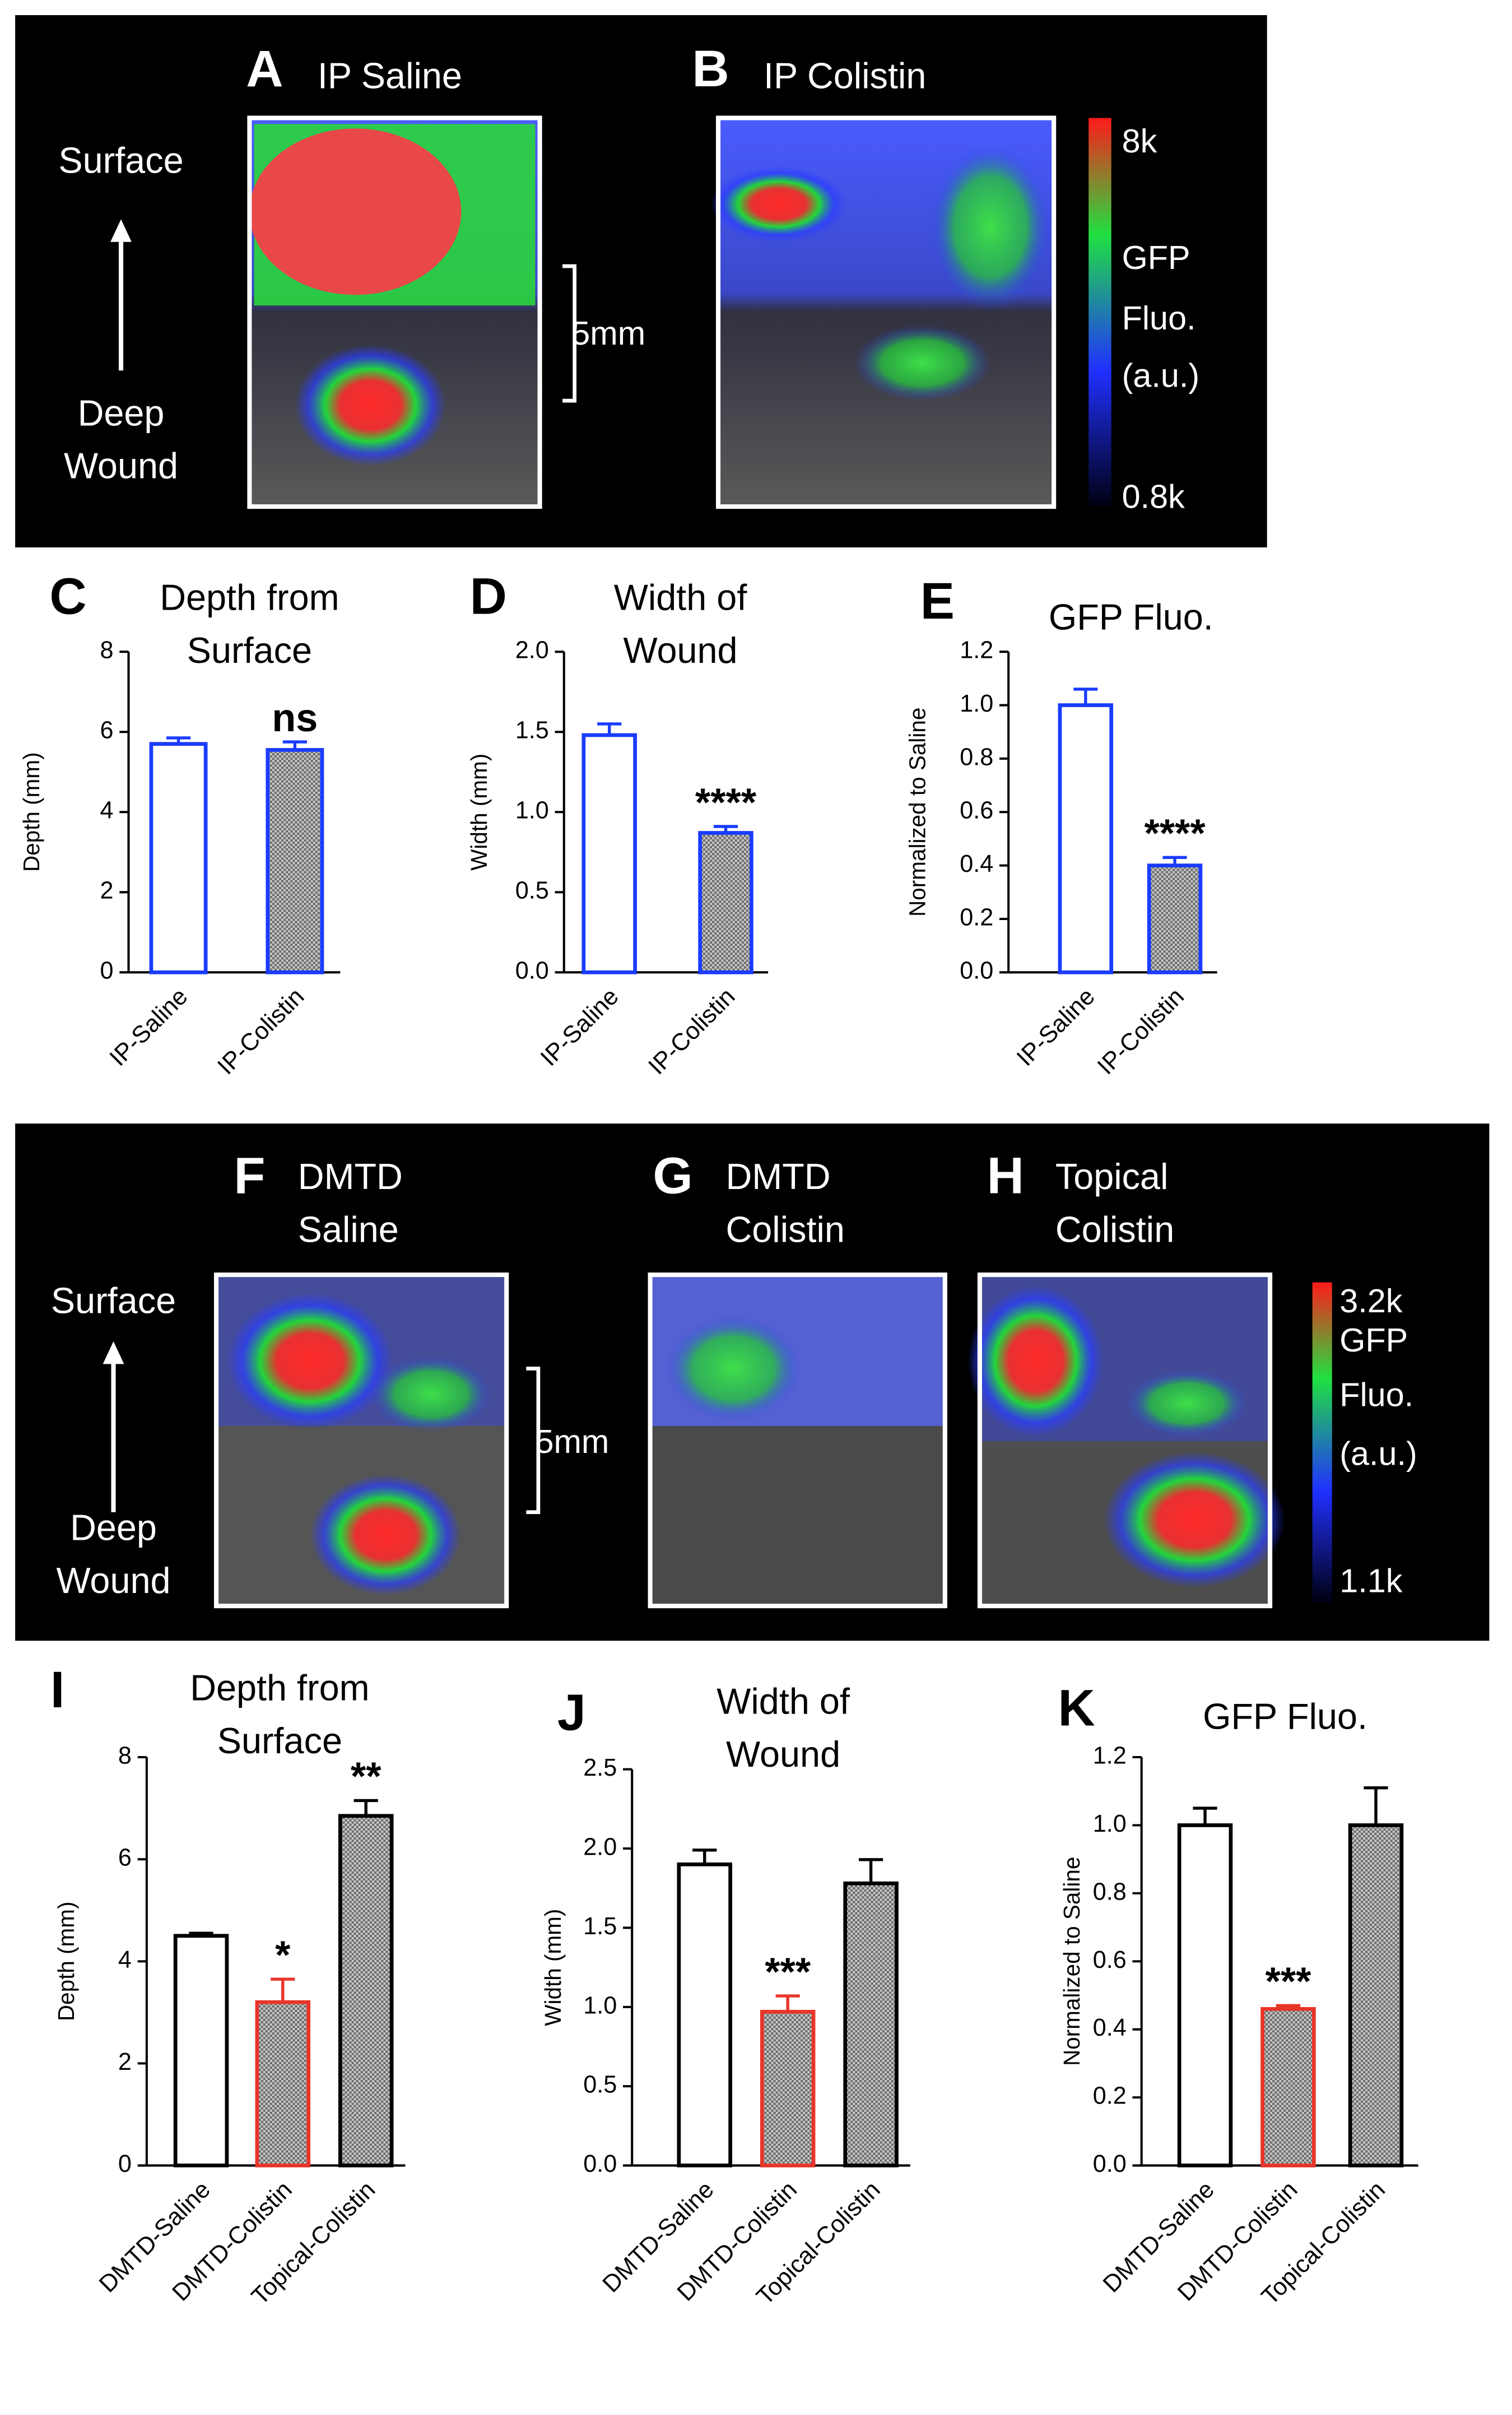  What do you see at coordinates (366, 1776) in the screenshot?
I see `significance: **` at bounding box center [366, 1776].